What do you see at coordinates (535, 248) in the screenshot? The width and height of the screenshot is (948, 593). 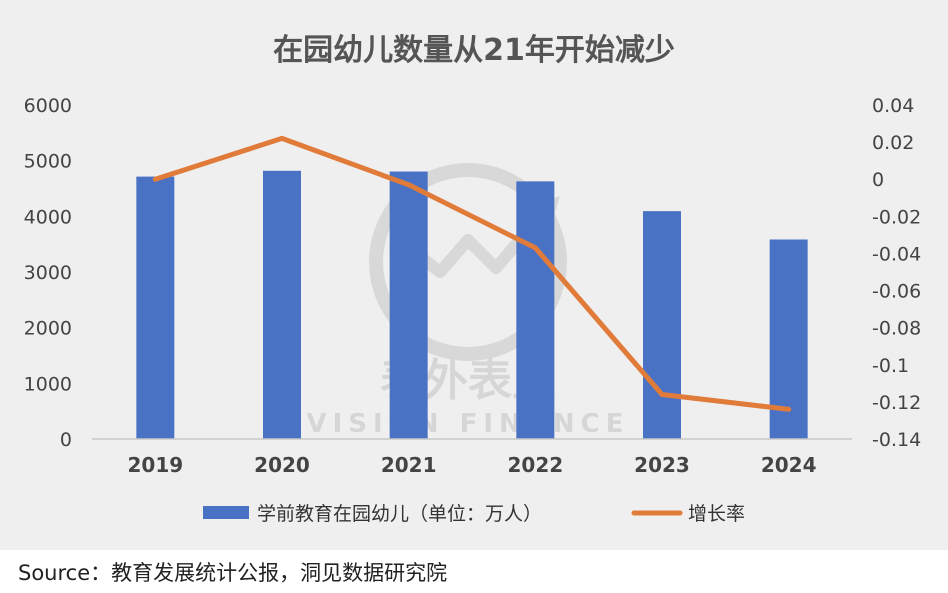 I see `growth-point-2022` at bounding box center [535, 248].